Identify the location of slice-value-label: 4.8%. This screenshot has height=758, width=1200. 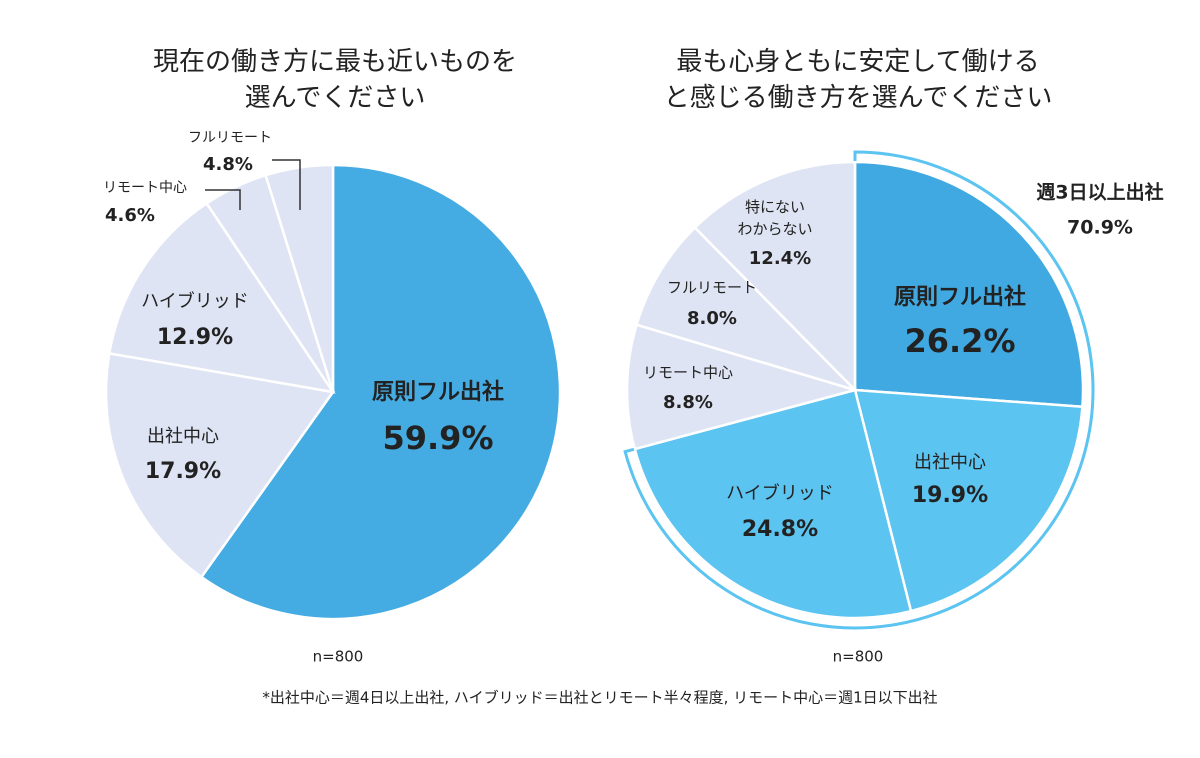
(228, 164).